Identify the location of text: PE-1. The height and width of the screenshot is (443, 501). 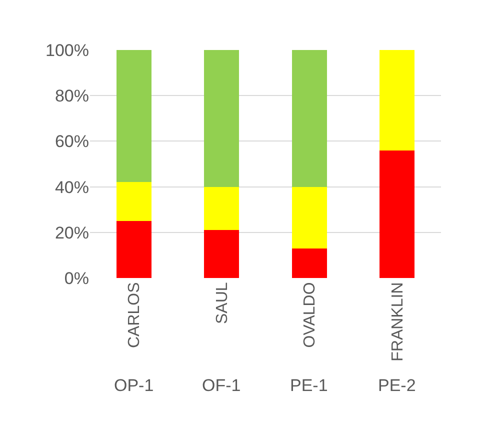
(309, 385).